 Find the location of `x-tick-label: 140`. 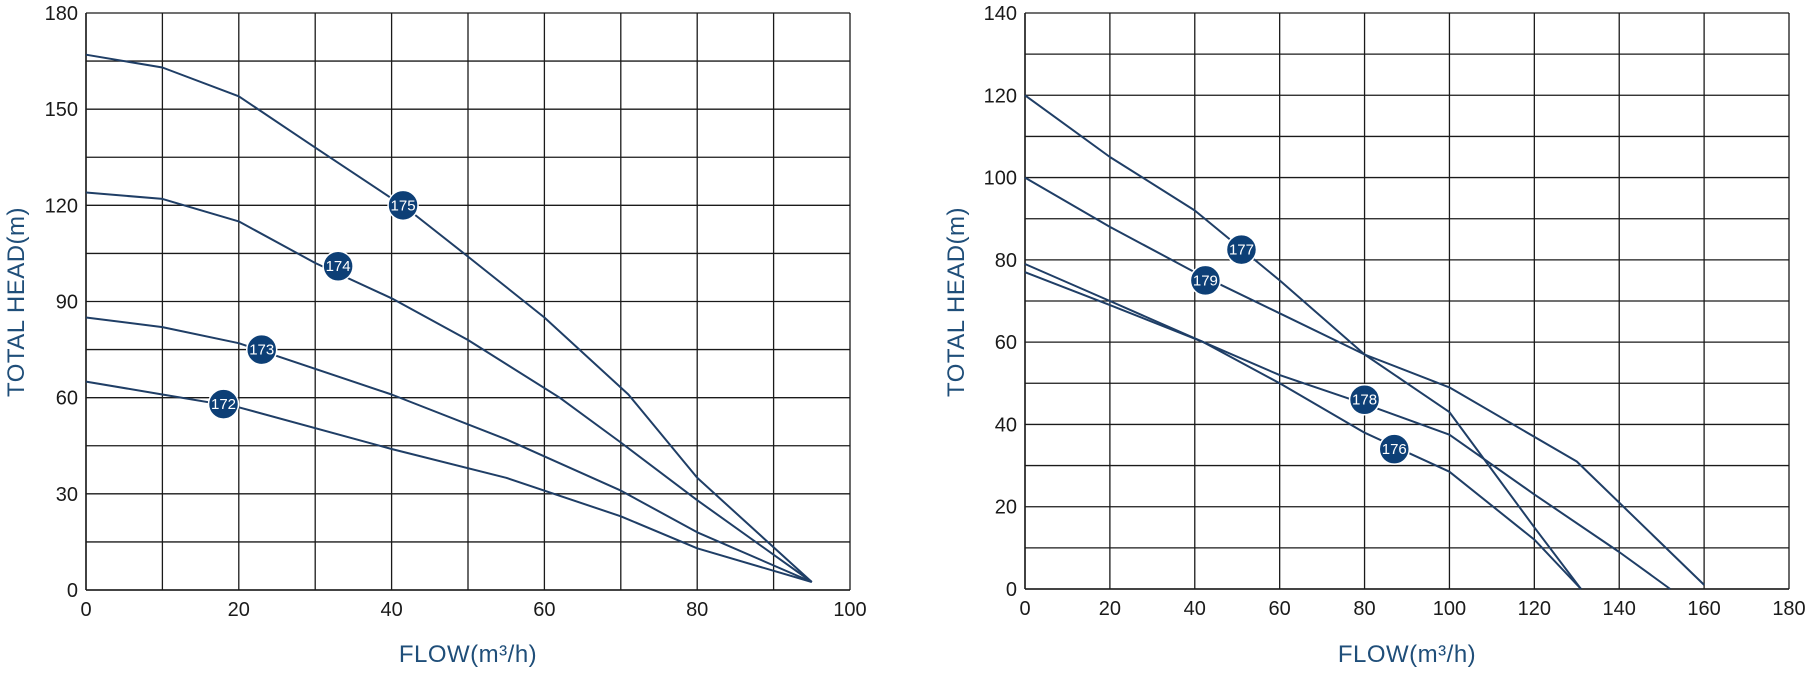

x-tick-label: 140 is located at coordinates (1619, 609).